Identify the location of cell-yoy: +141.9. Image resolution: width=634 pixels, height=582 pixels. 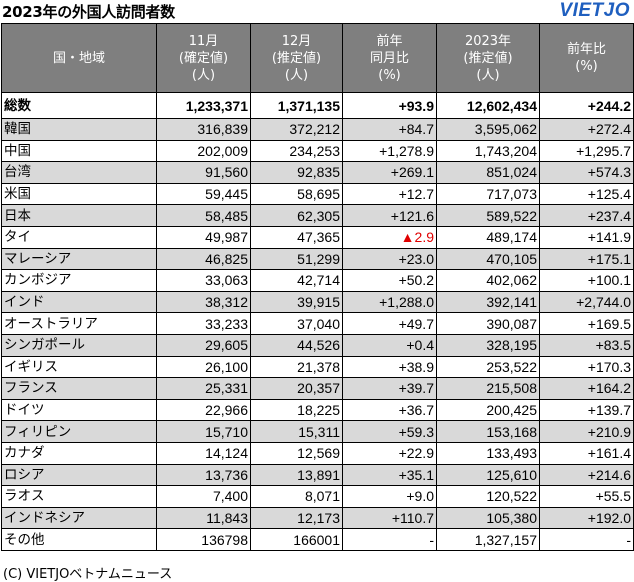
(586, 237).